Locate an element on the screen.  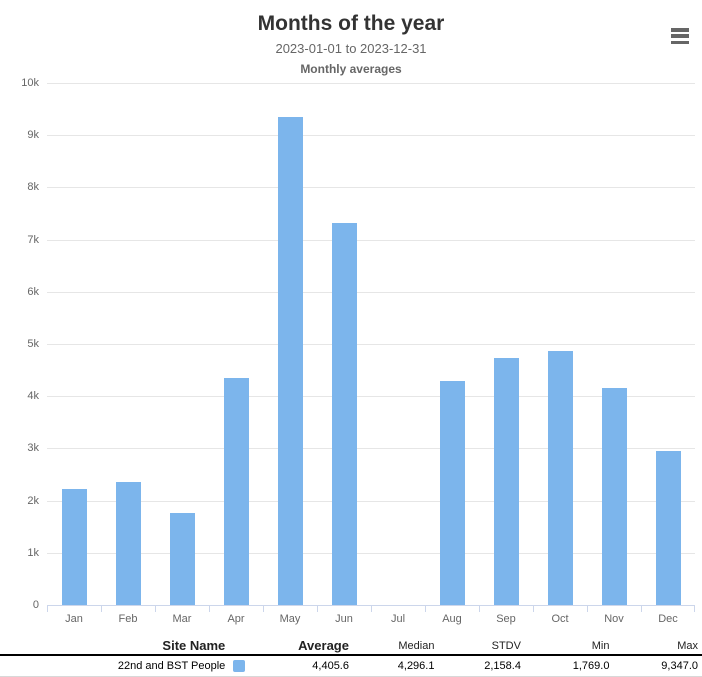
bar-feb is located at coordinates (128, 543).